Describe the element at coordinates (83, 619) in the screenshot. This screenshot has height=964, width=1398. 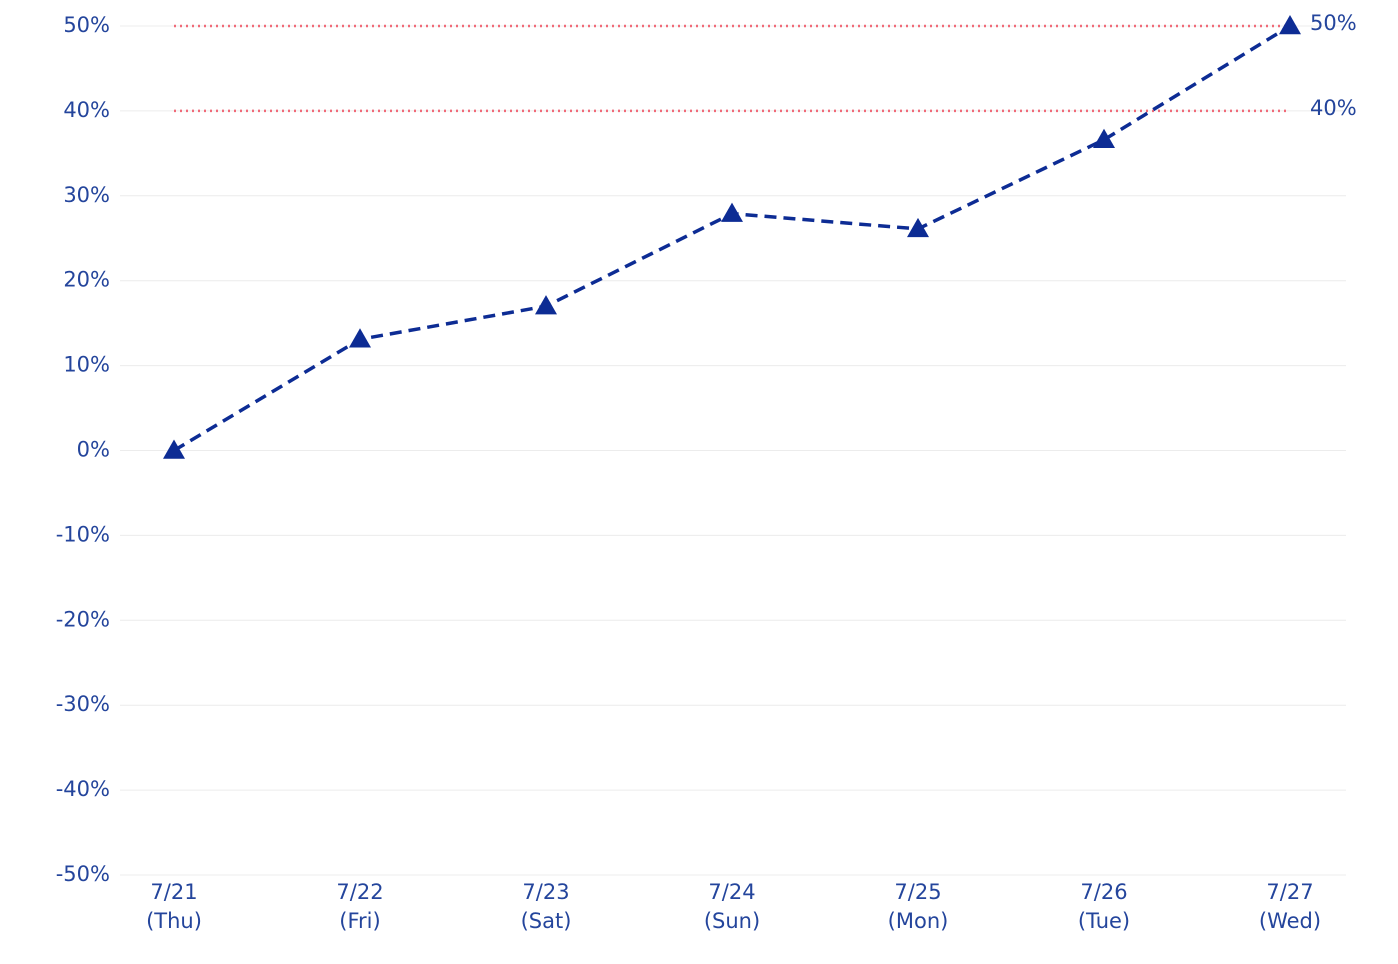
I see `y-tick-label: -20%` at that location.